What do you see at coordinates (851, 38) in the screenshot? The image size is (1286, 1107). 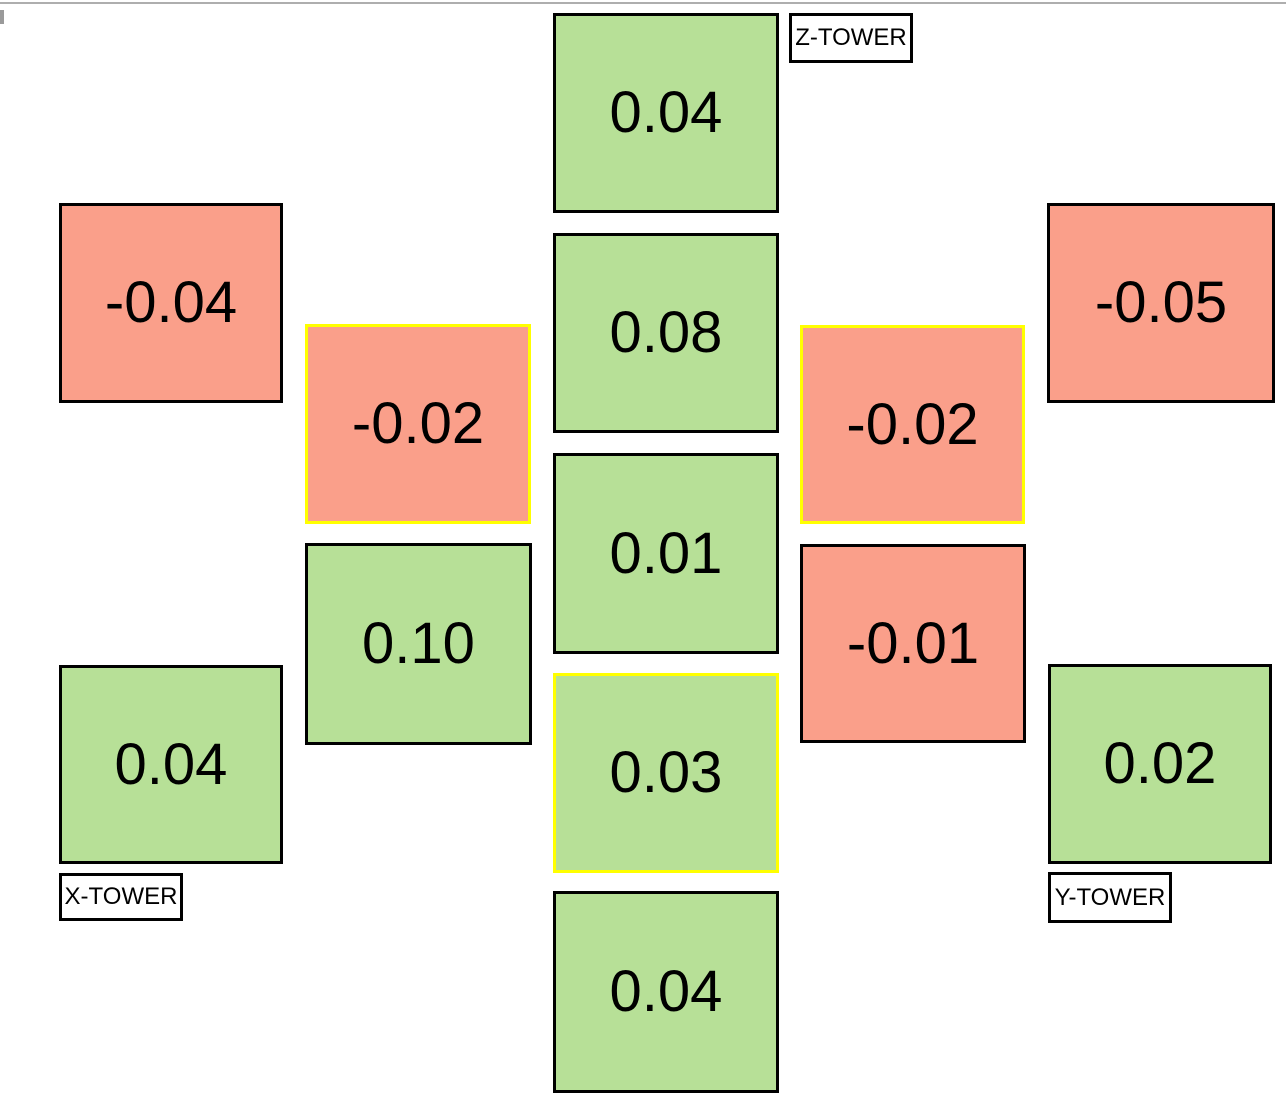 I see `tower-label-z: Z-TOWER` at bounding box center [851, 38].